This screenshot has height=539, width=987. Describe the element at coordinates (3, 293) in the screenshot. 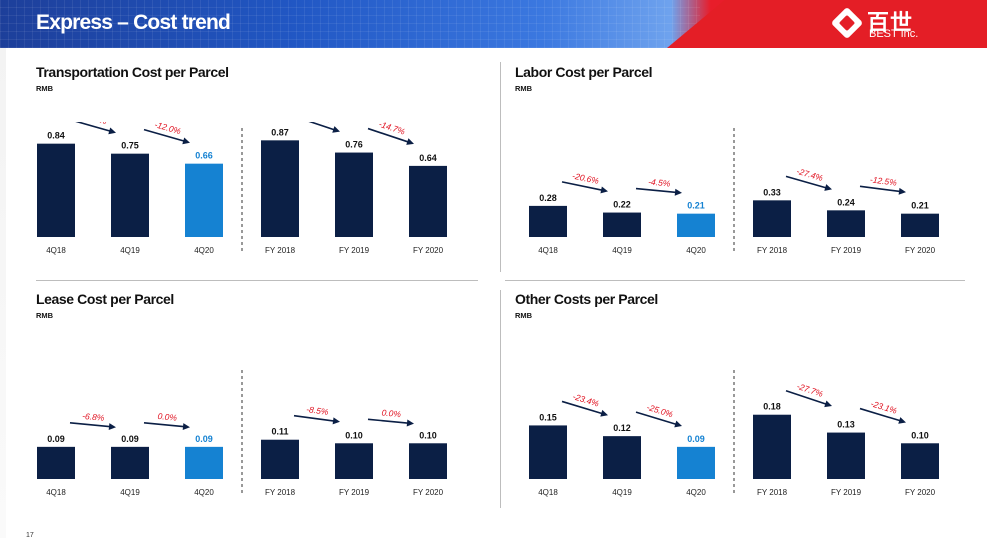

I see `left-margin-strip` at that location.